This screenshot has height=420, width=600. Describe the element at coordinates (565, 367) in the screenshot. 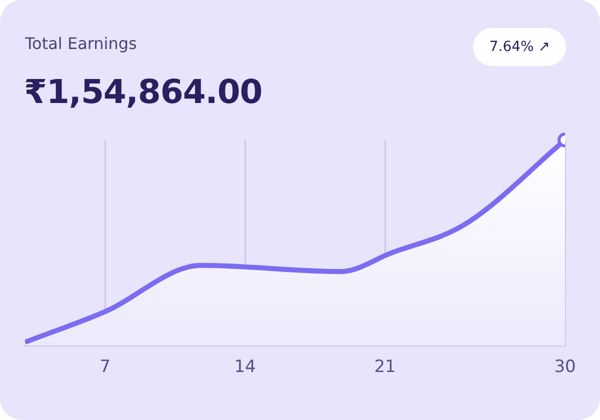

I see `x-tick-label: 30` at that location.